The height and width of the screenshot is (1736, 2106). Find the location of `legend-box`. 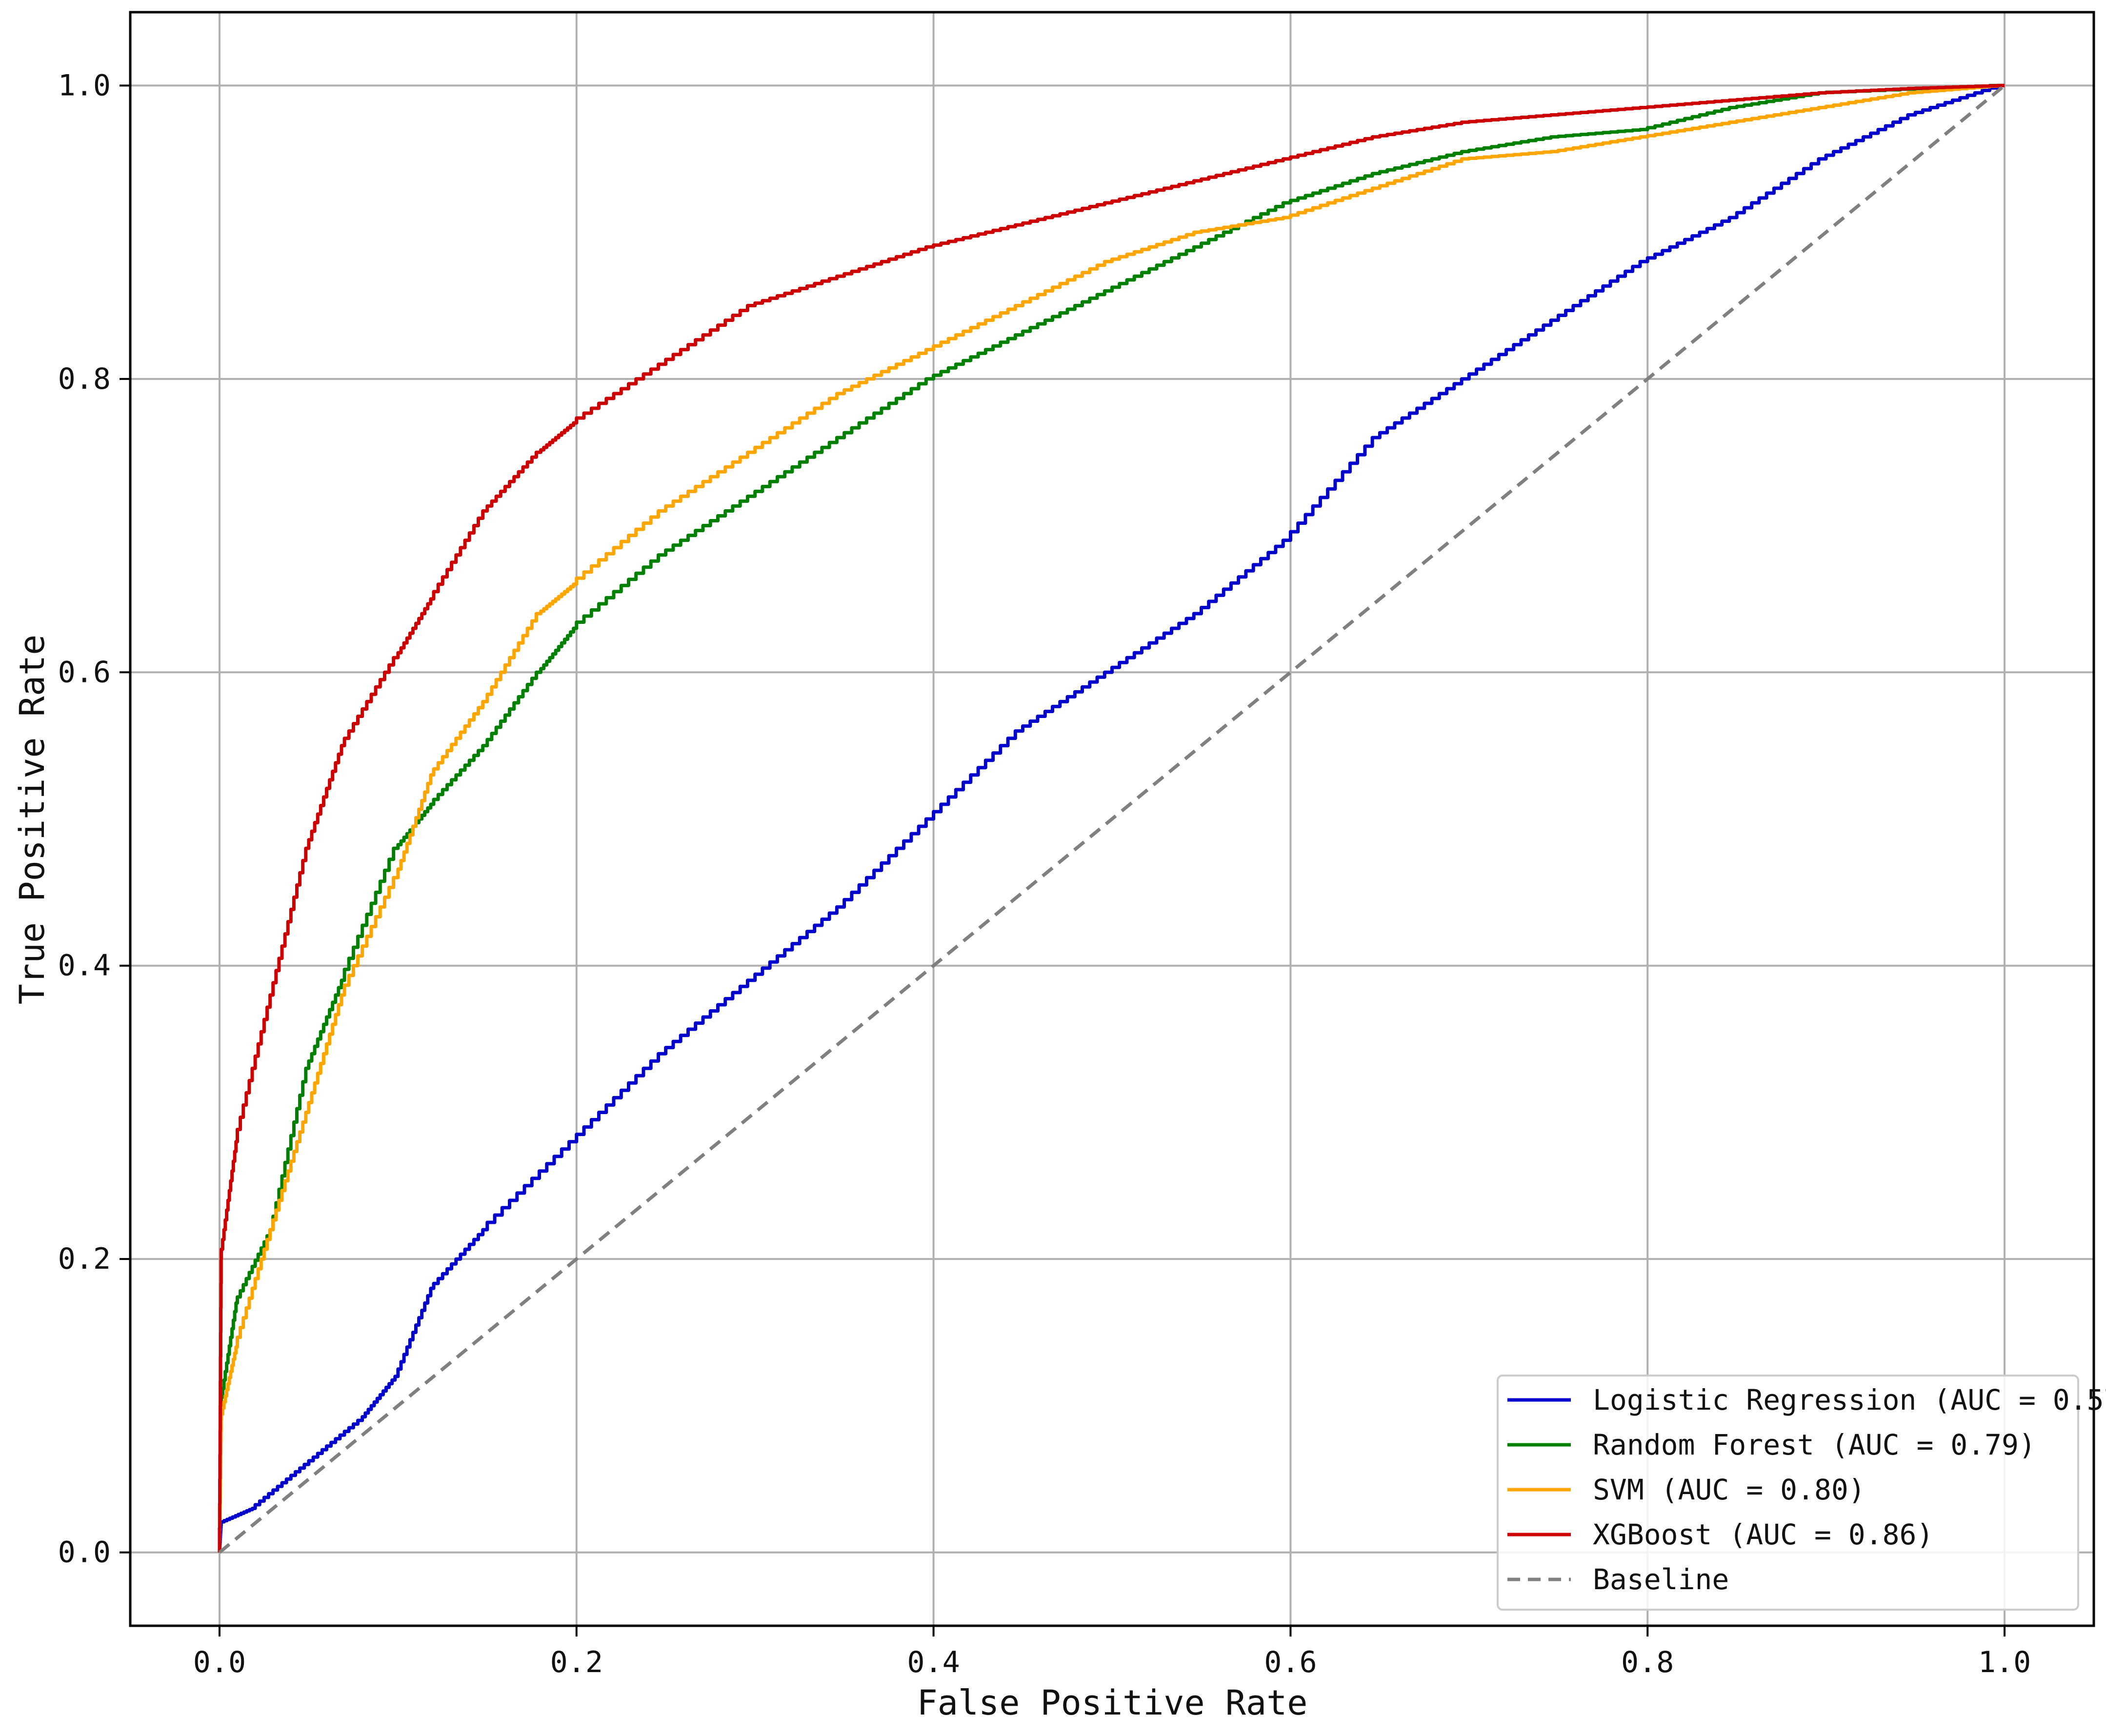

legend-box is located at coordinates (1788, 1493).